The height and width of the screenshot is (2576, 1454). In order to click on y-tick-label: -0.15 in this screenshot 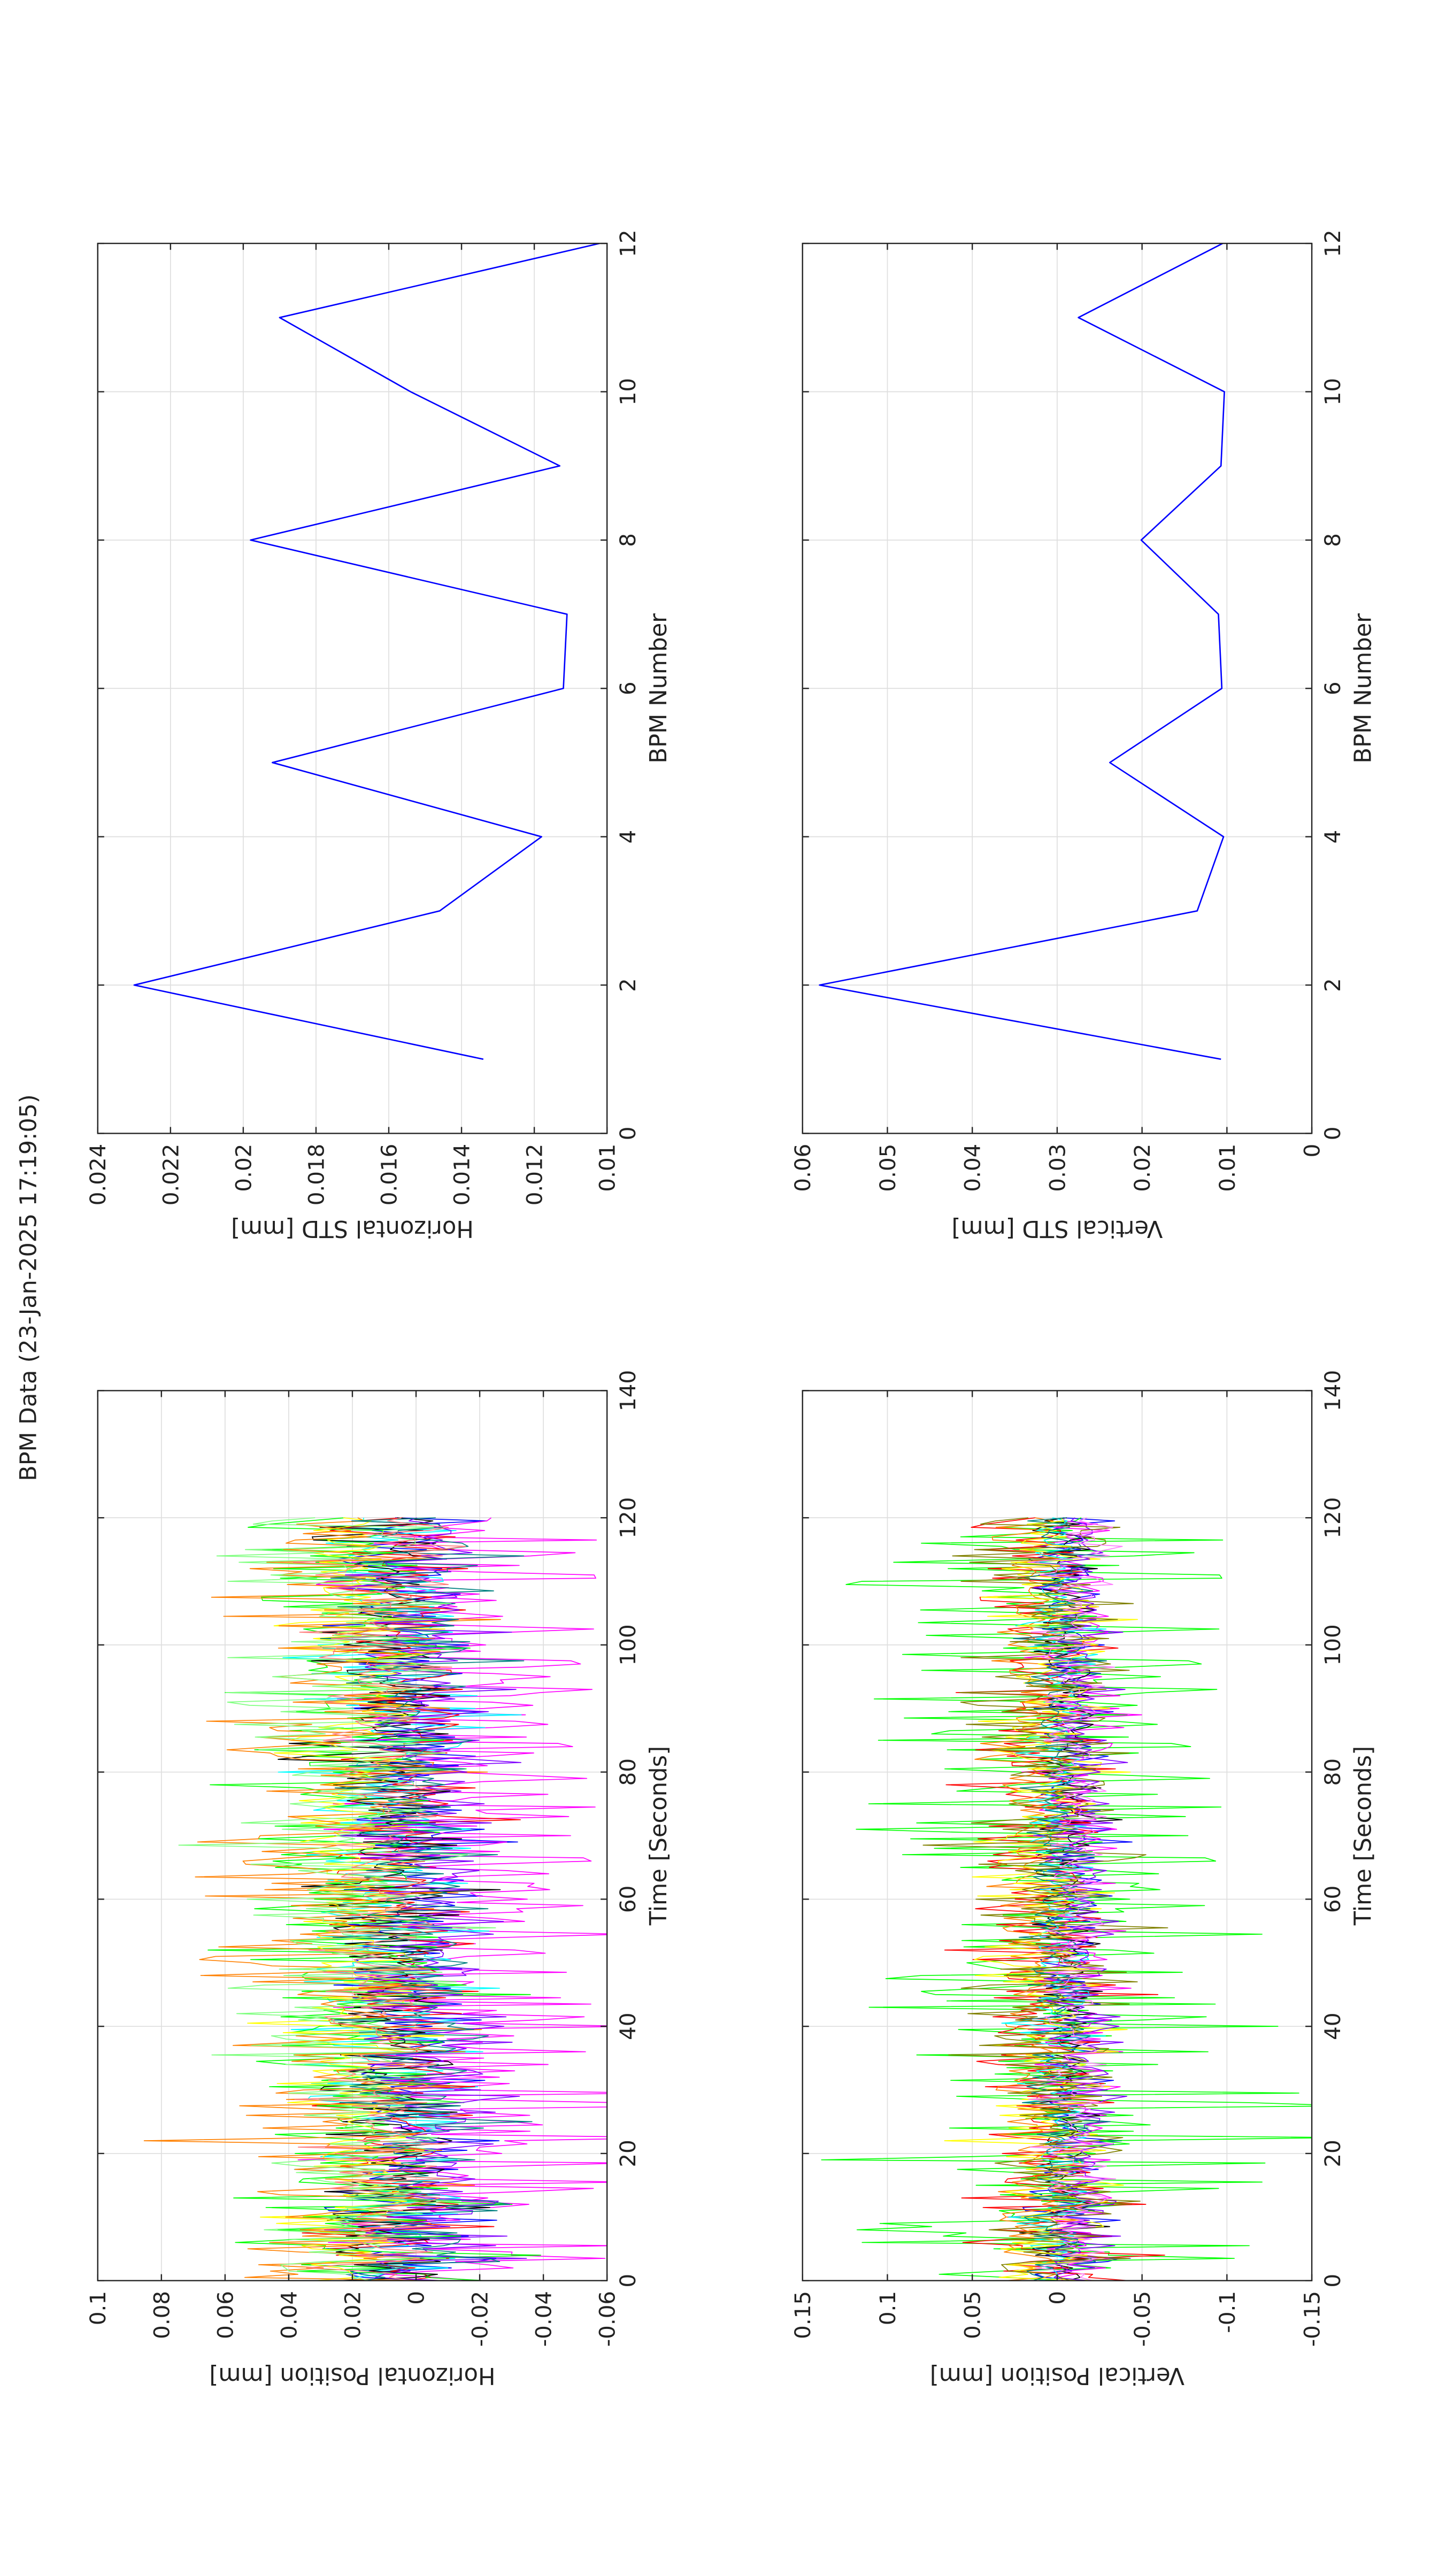, I will do `click(1312, 2319)`.